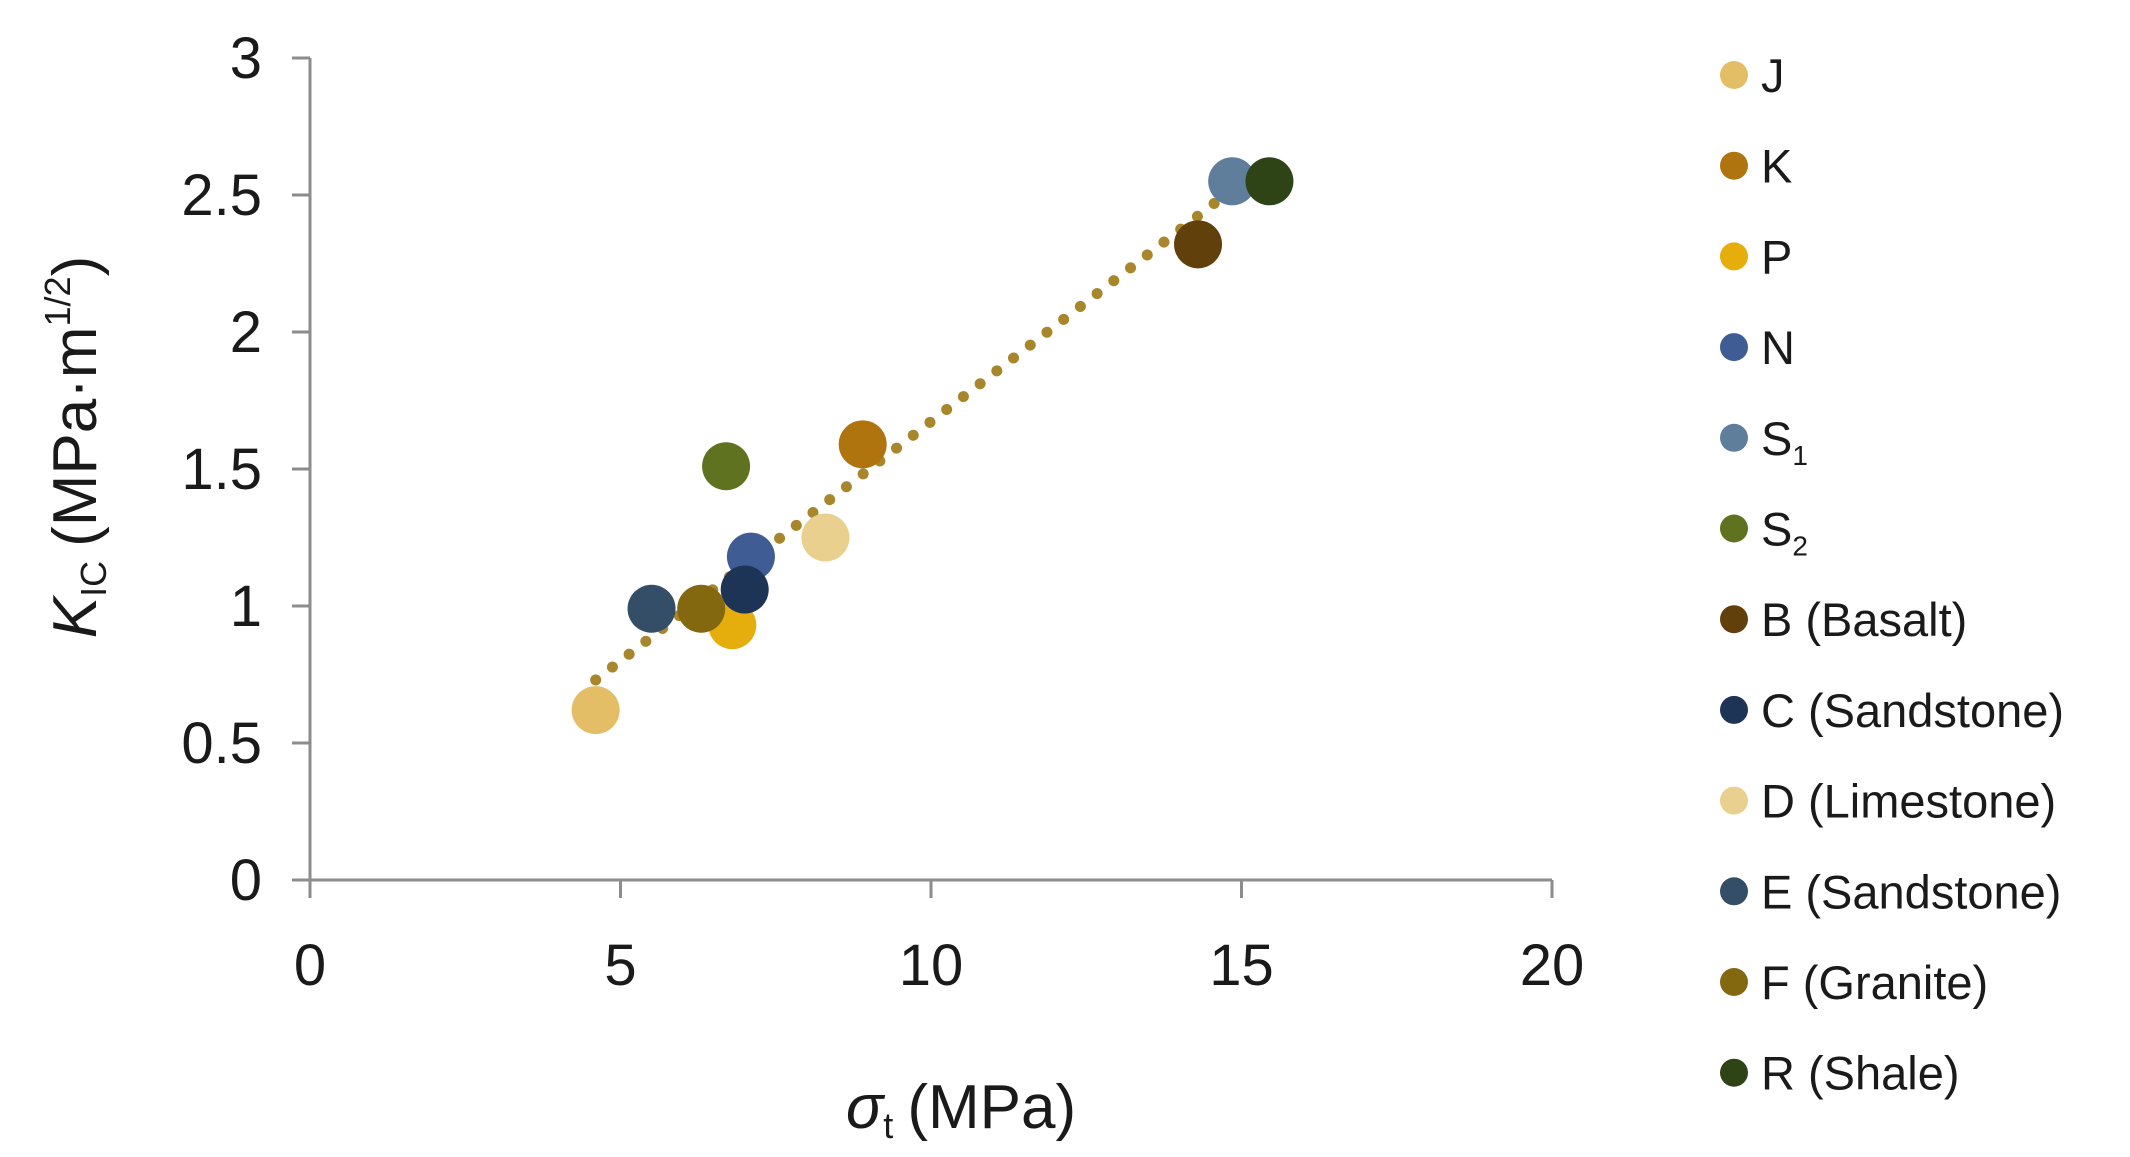 The height and width of the screenshot is (1157, 2130). What do you see at coordinates (1756, 166) in the screenshot?
I see `legend-item-k: K` at bounding box center [1756, 166].